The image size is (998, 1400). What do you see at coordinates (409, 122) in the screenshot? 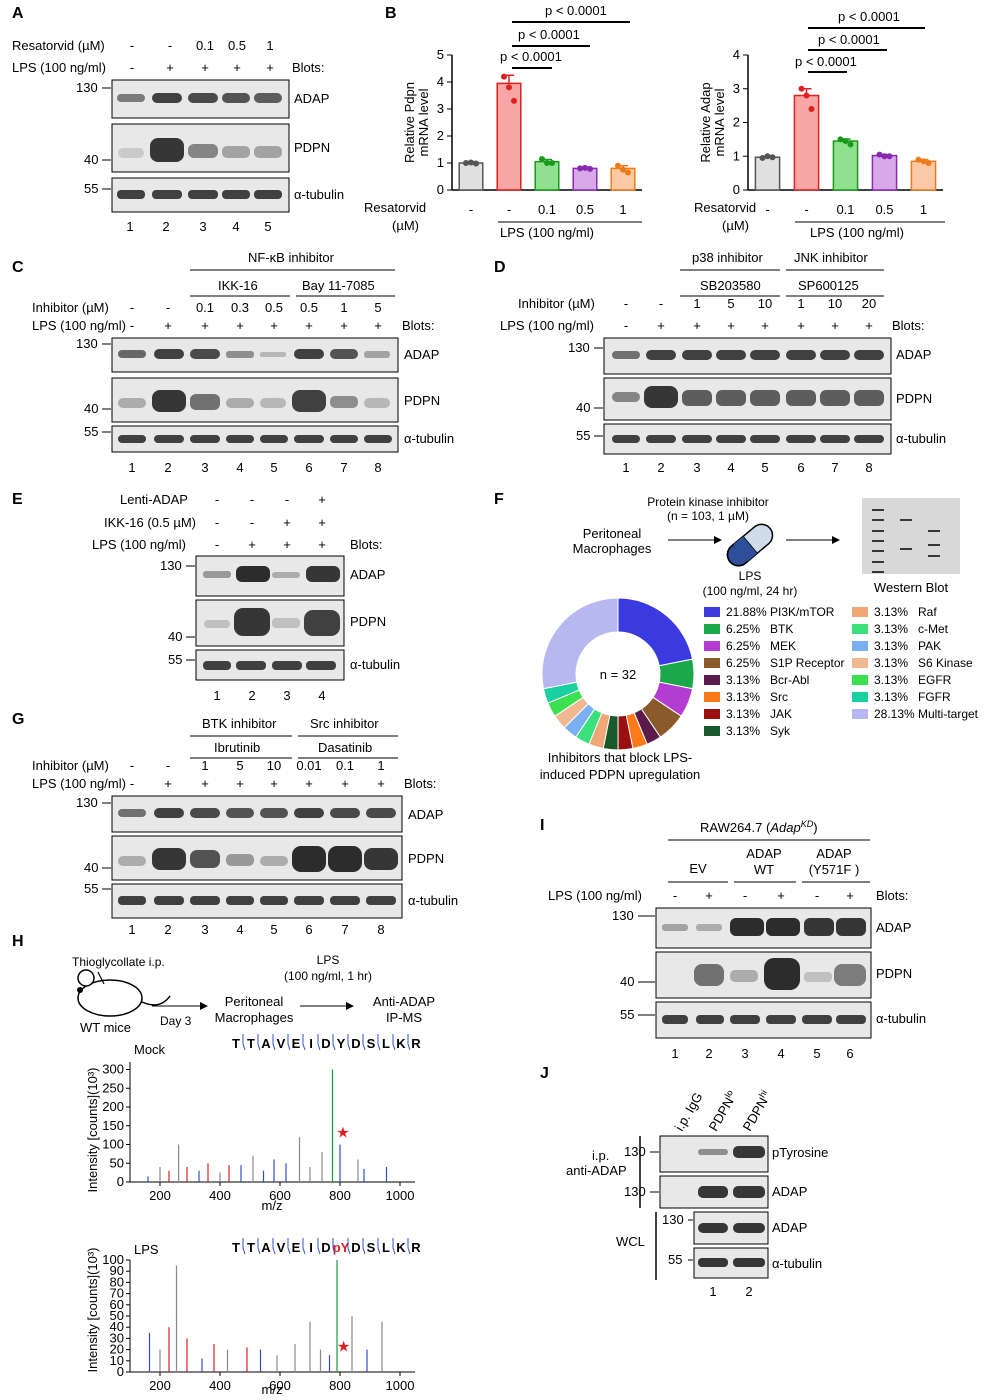
I see `y-axis-label: Relative Pdpn` at bounding box center [409, 122].